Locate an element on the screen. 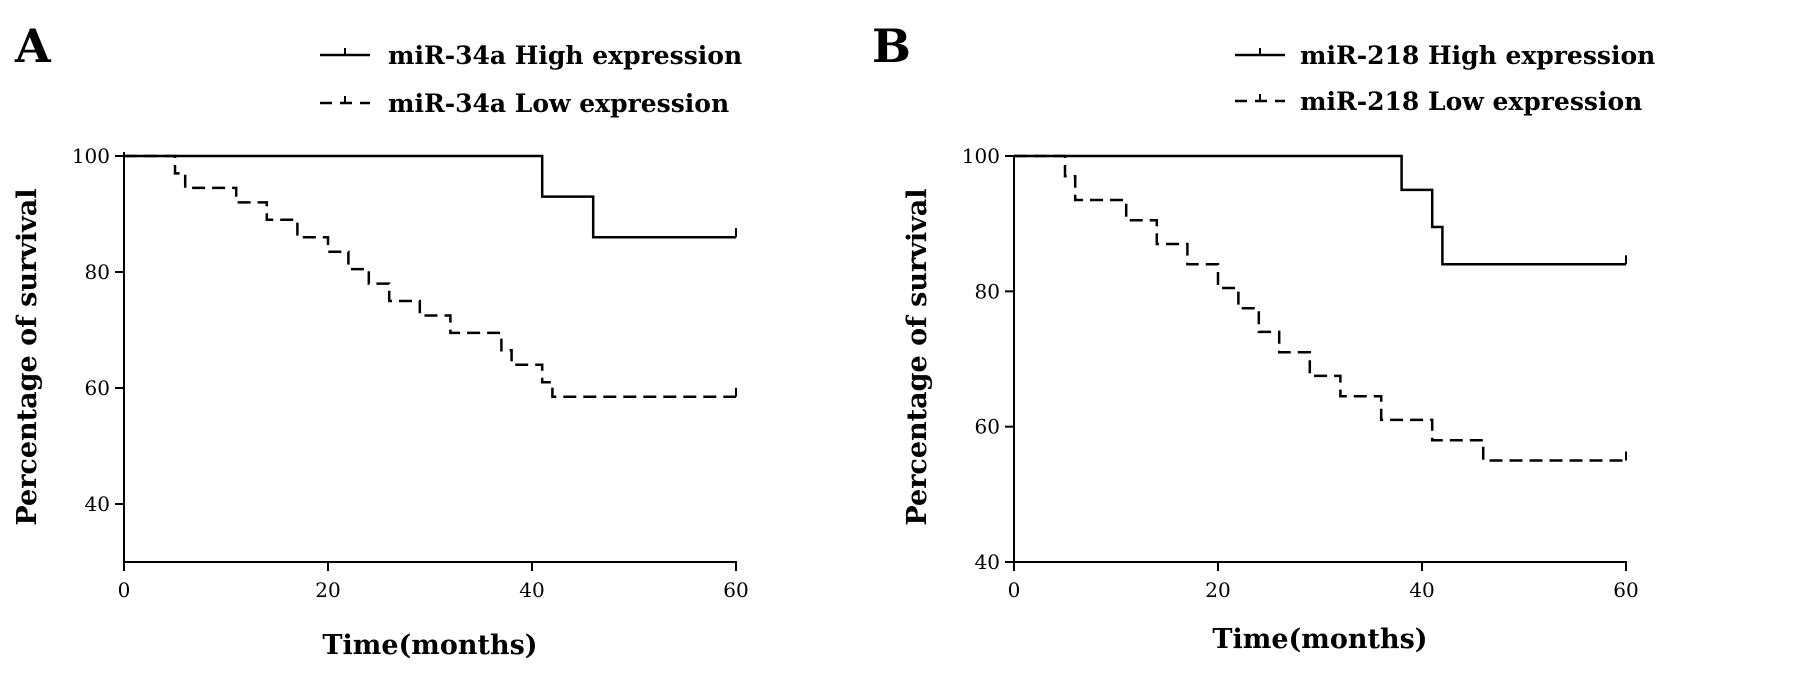 Image resolution: width=1795 pixels, height=679 pixels. legend-label-low: miR-34a Low expression is located at coordinates (558, 103).